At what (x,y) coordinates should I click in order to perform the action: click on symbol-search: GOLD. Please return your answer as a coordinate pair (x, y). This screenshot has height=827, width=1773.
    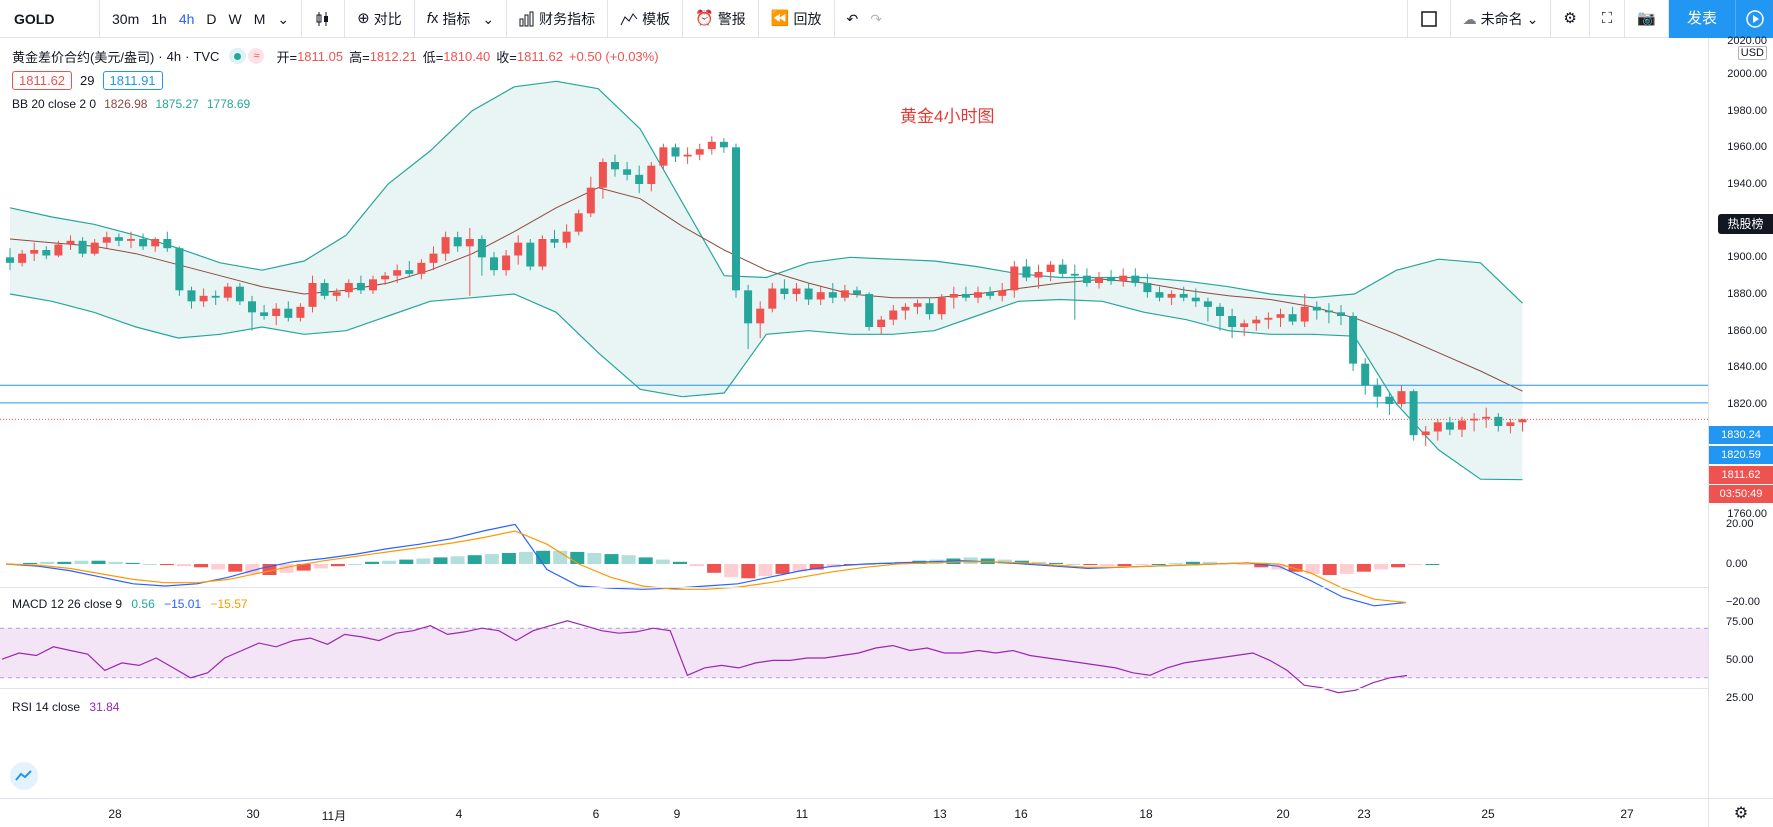
    Looking at the image, I should click on (50, 19).